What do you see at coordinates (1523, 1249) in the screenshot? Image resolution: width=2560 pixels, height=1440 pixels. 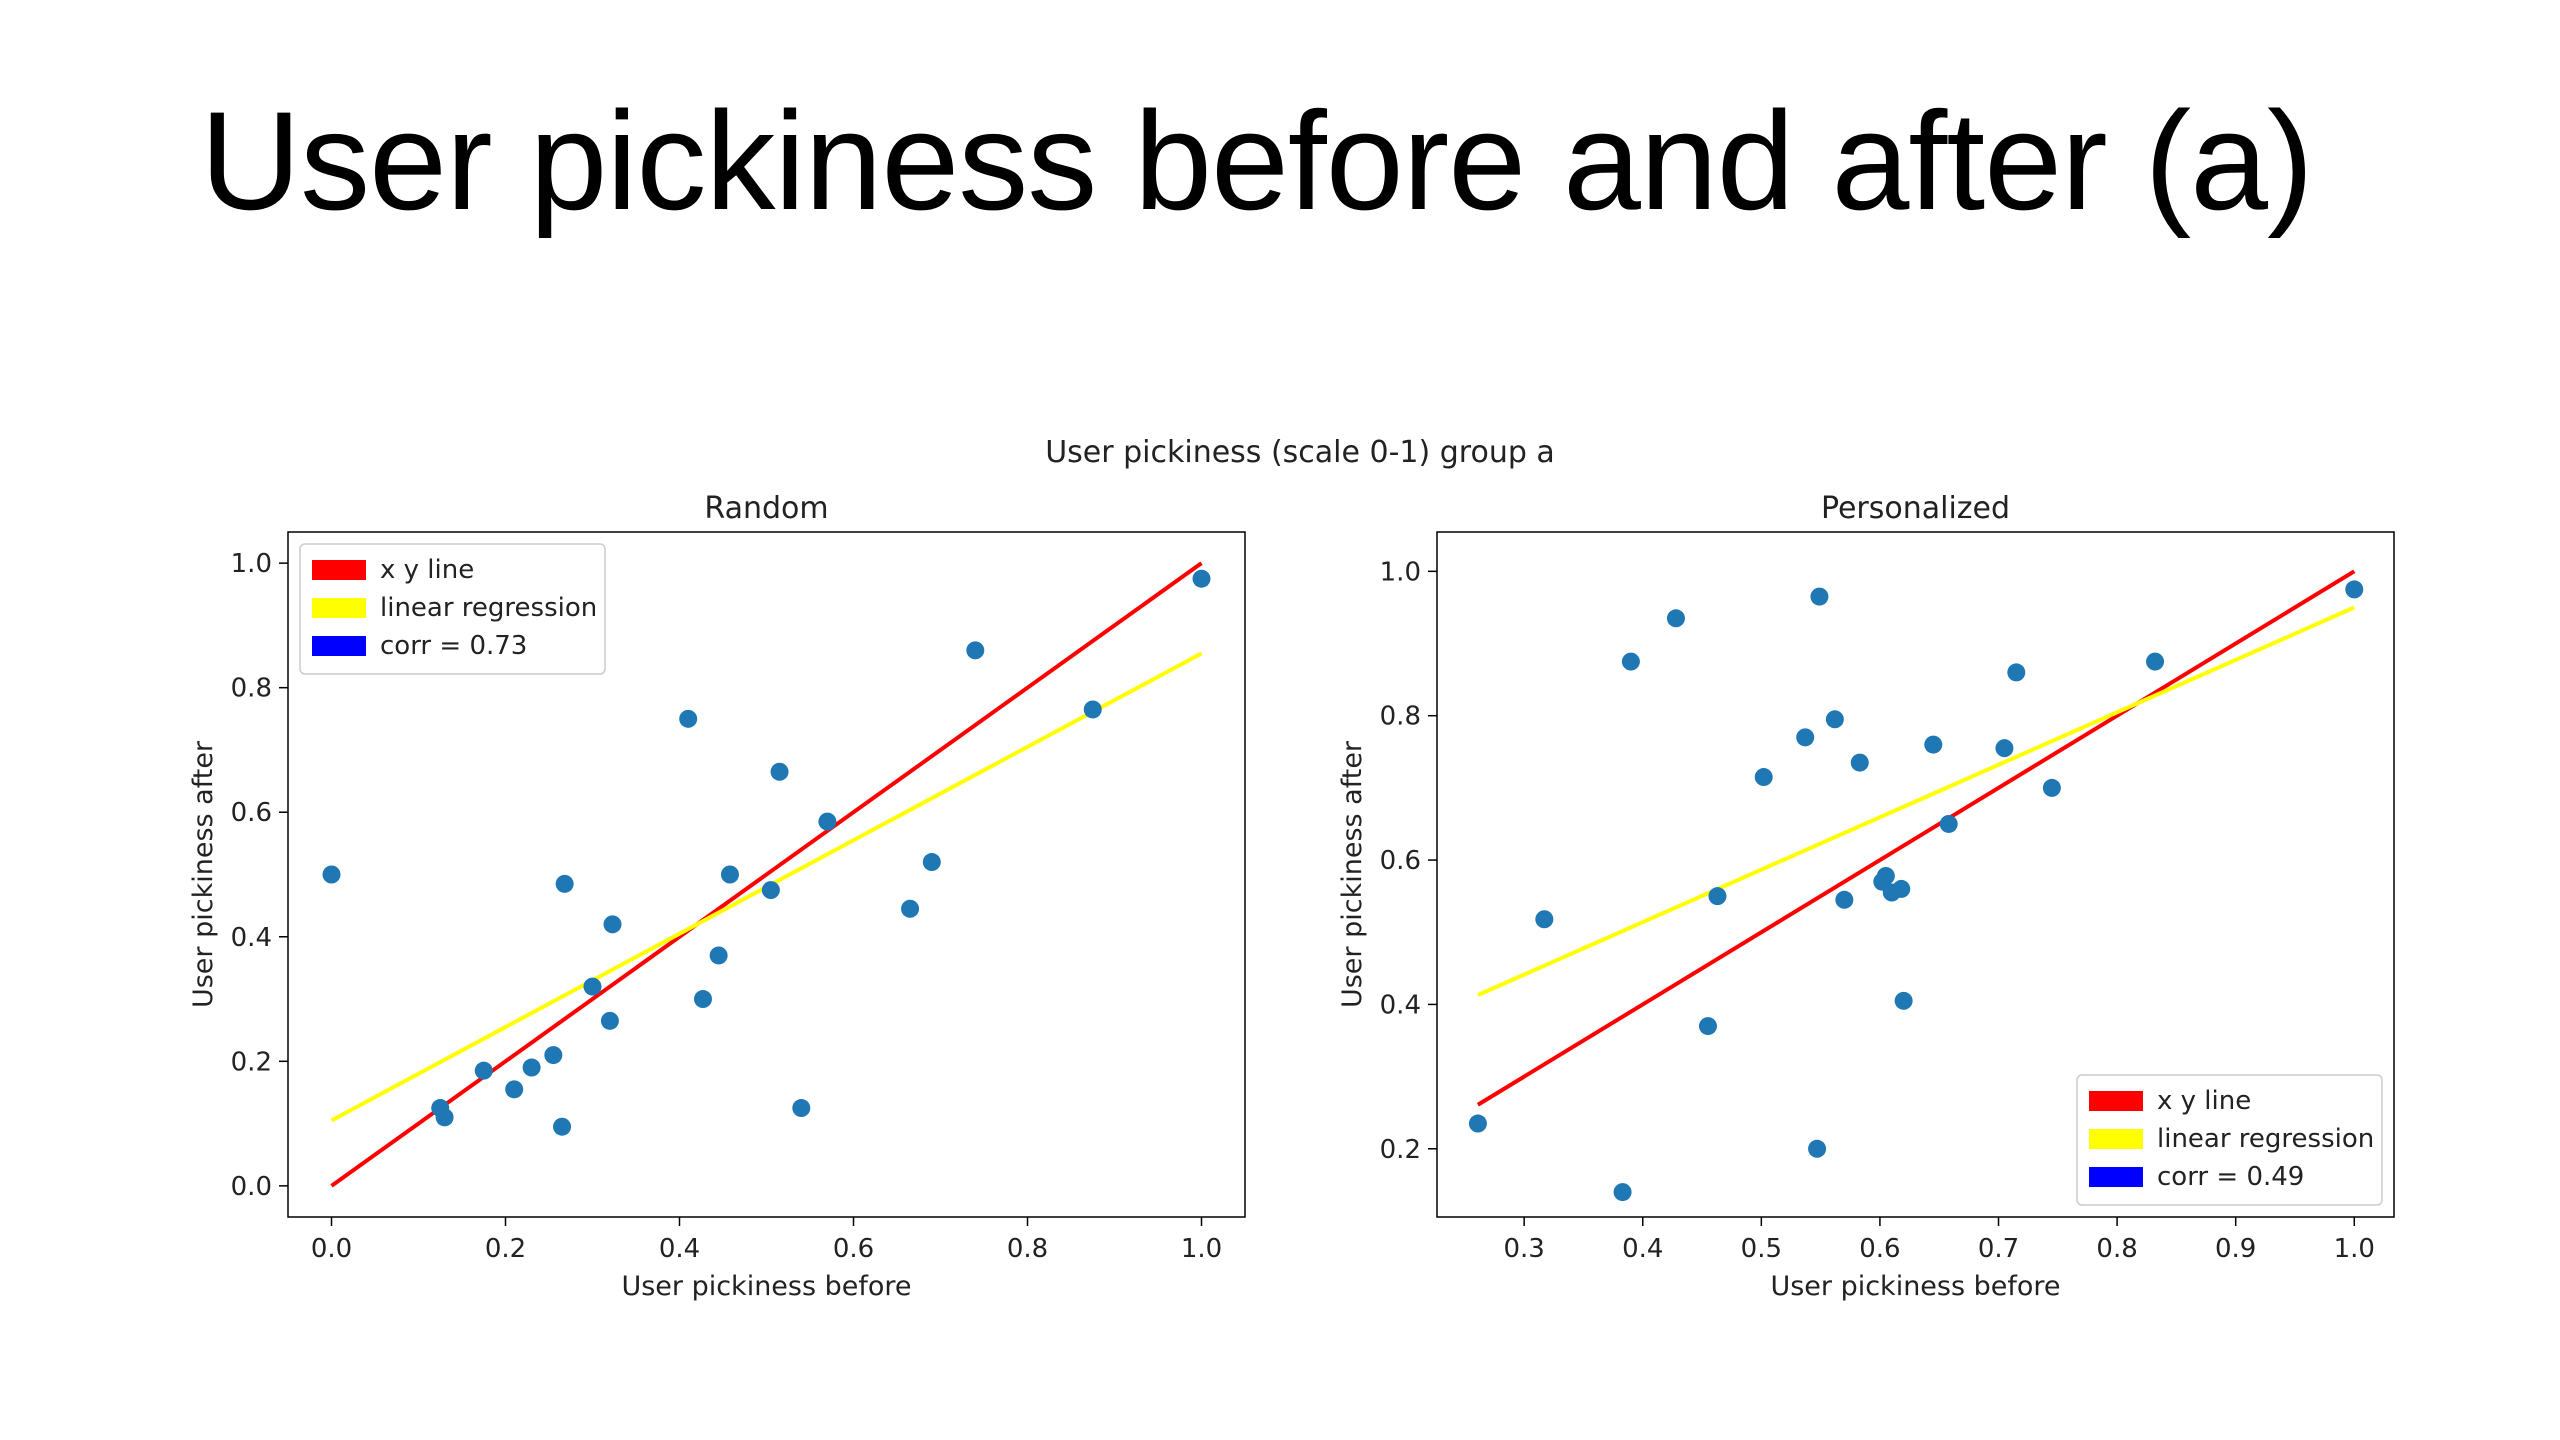 I see `x-tick-label: 0.3` at bounding box center [1523, 1249].